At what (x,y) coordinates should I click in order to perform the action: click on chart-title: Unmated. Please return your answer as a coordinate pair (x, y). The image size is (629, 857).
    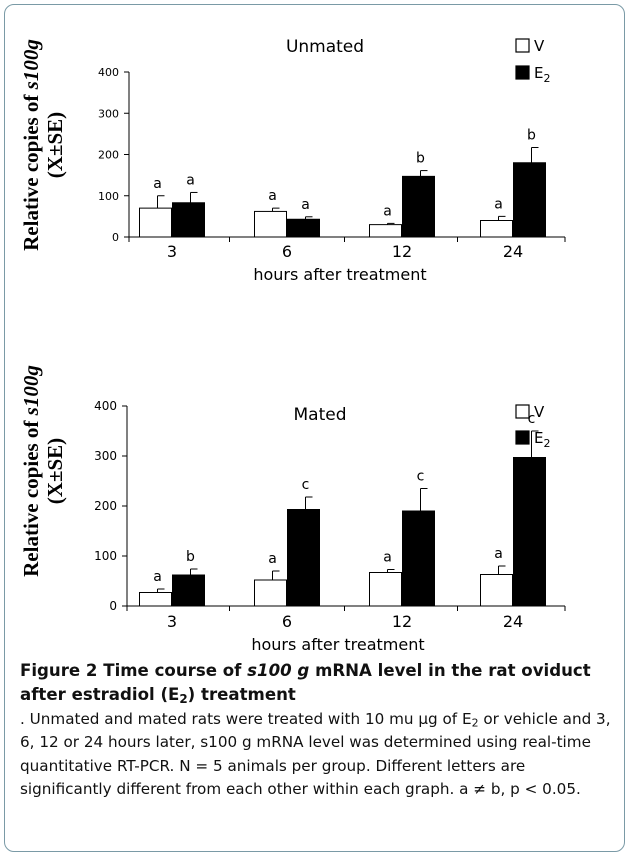
    Looking at the image, I should click on (325, 47).